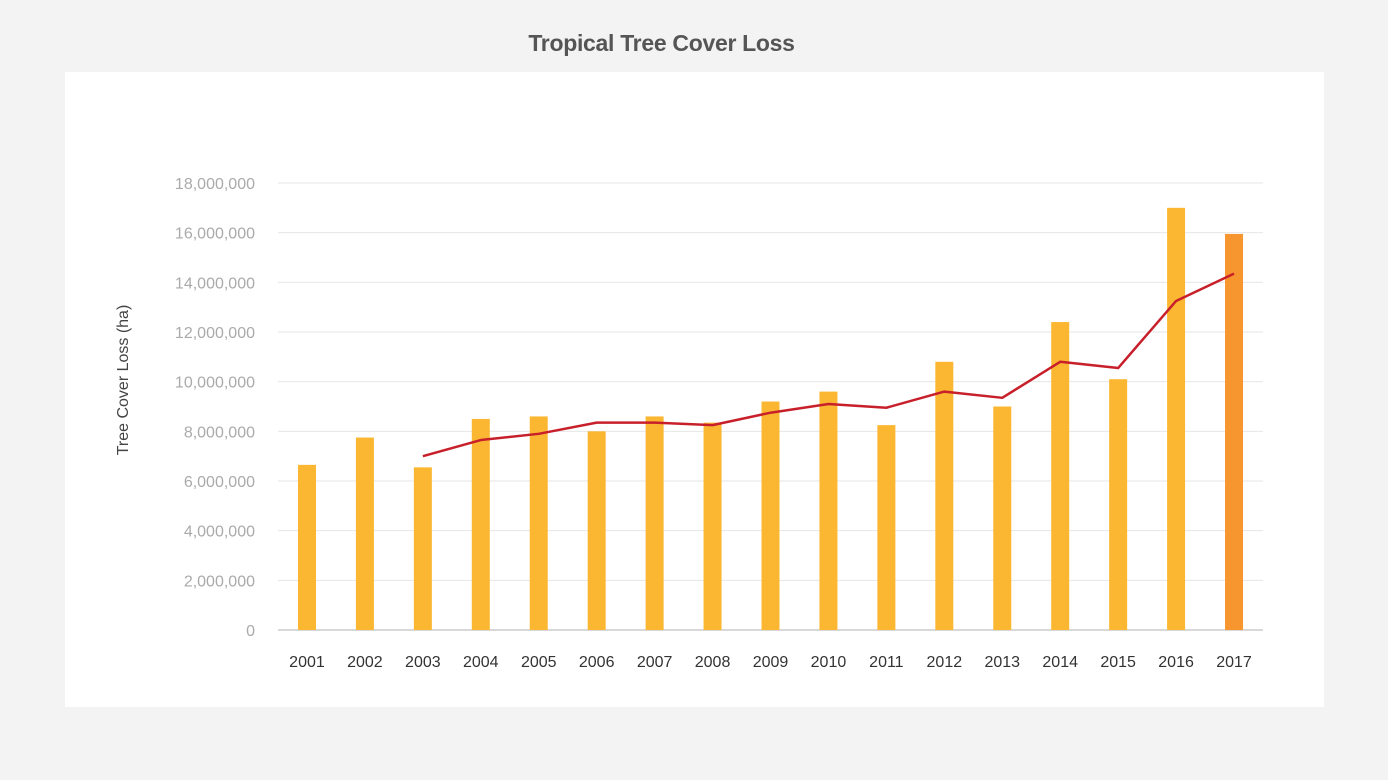 The width and height of the screenshot is (1388, 780). What do you see at coordinates (1176, 662) in the screenshot?
I see `x-tick-label: 2016` at bounding box center [1176, 662].